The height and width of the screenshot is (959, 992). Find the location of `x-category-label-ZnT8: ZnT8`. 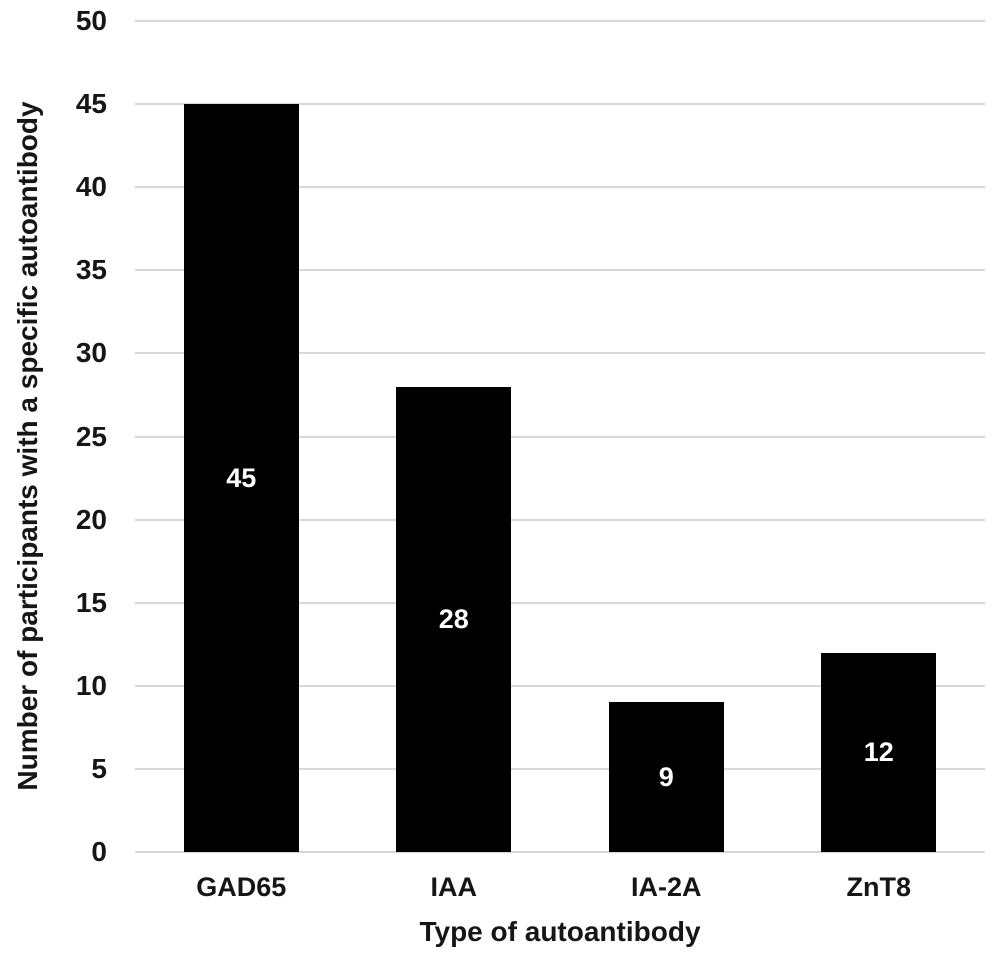

x-category-label-ZnT8: ZnT8 is located at coordinates (879, 887).